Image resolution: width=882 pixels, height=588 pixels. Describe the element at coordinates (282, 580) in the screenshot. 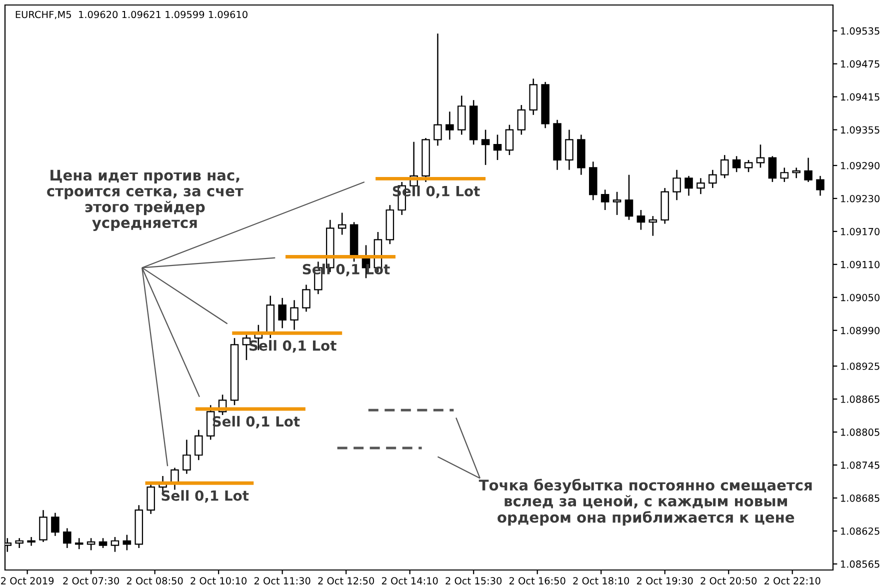

I see `x-tick-label: 2 Oct 11:30` at that location.